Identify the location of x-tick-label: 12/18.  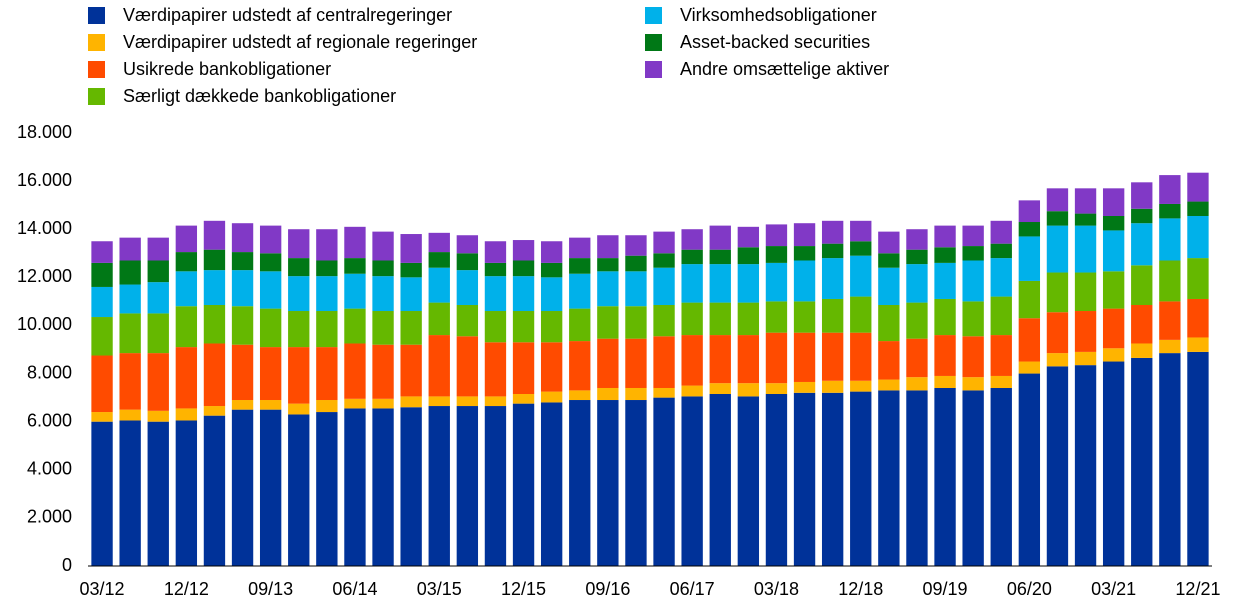
(860, 589).